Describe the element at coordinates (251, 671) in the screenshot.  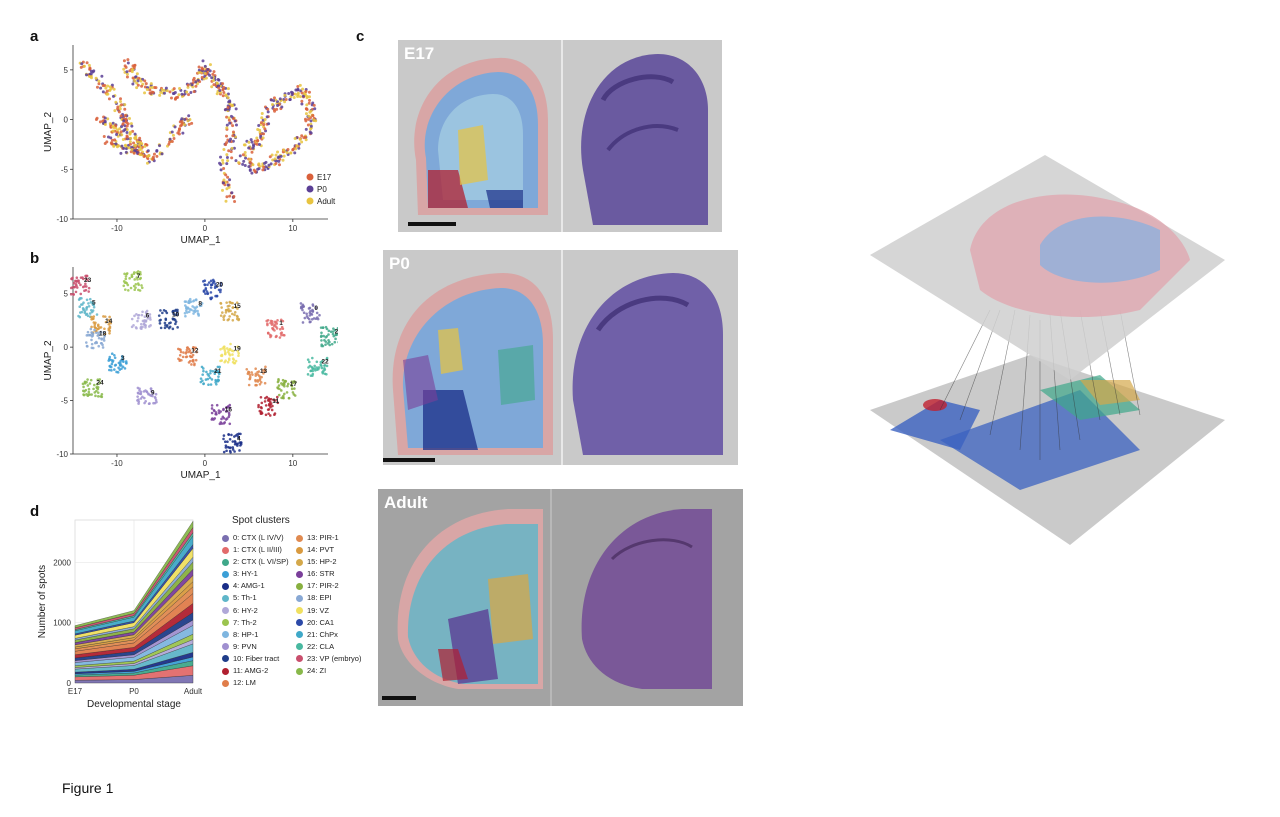
I see `legend-label: 11: AMG-2` at that location.